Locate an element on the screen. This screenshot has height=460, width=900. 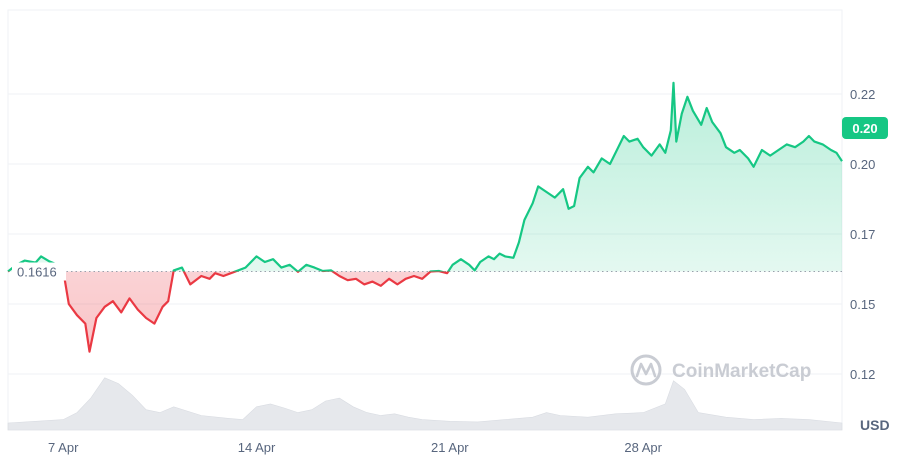
volume-area is located at coordinates (425, 404).